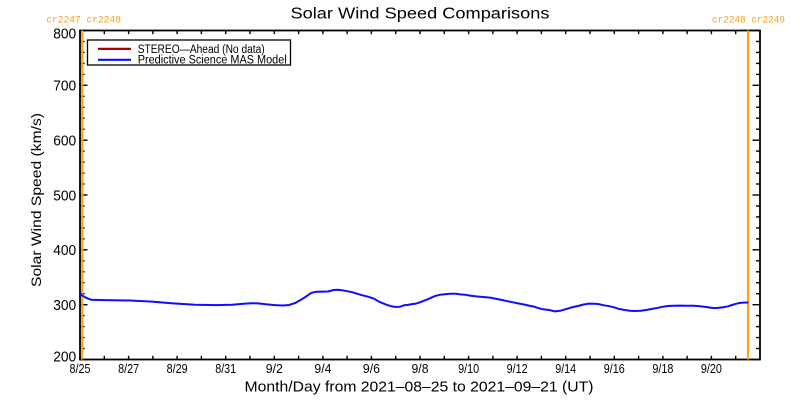 This screenshot has height=400, width=800. Describe the element at coordinates (748, 21) in the screenshot. I see `svg-text: cr2248 cr2249` at that location.